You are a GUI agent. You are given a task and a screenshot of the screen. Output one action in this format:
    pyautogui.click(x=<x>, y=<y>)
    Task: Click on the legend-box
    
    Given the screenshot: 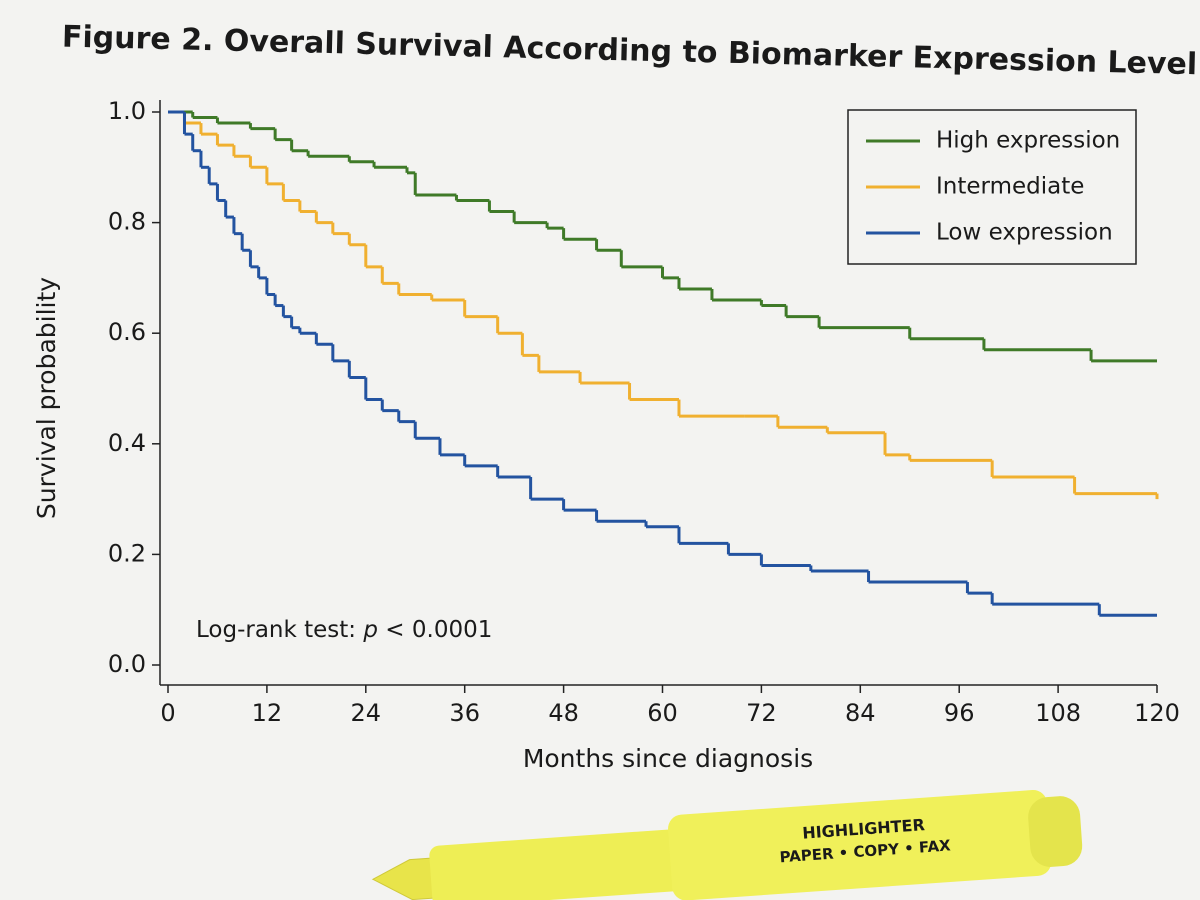 What is the action you would take?
    pyautogui.click(x=992, y=187)
    